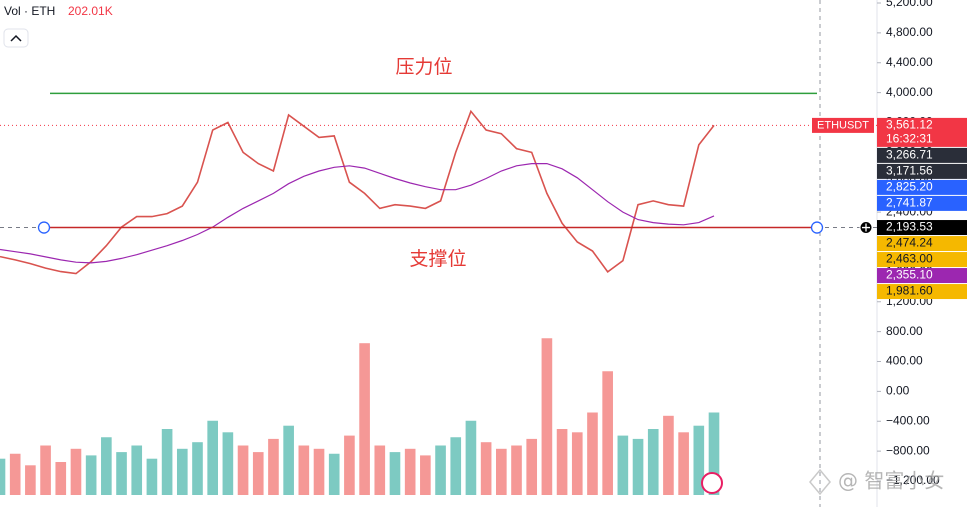  What do you see at coordinates (909, 139) in the screenshot?
I see `price-tag-time: 16:32:31` at bounding box center [909, 139].